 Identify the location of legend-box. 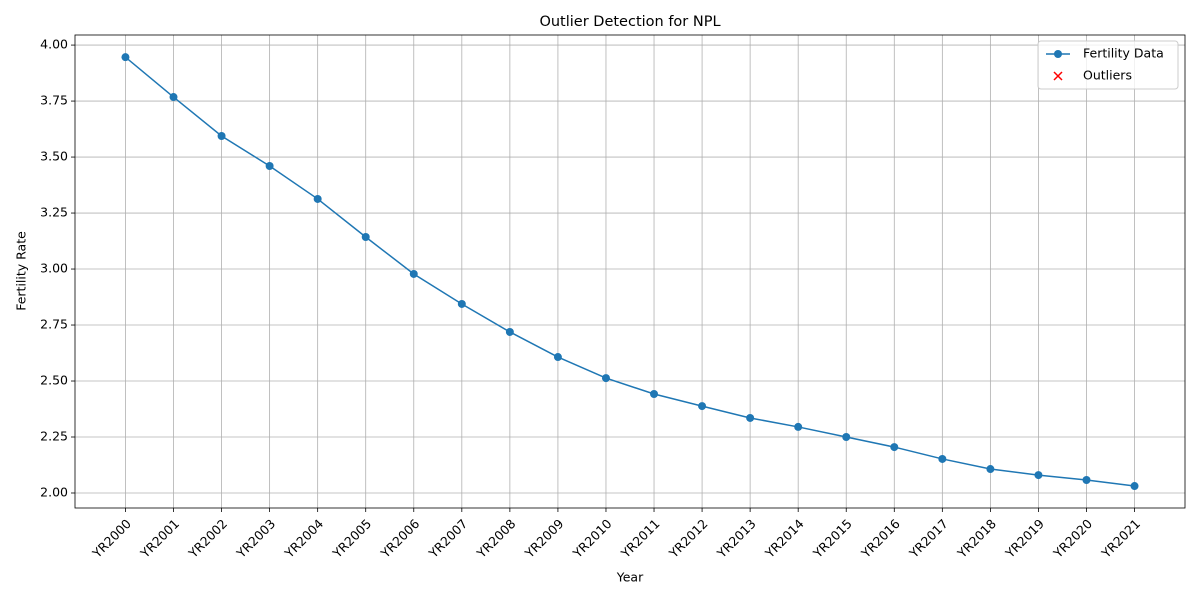
(1108, 65).